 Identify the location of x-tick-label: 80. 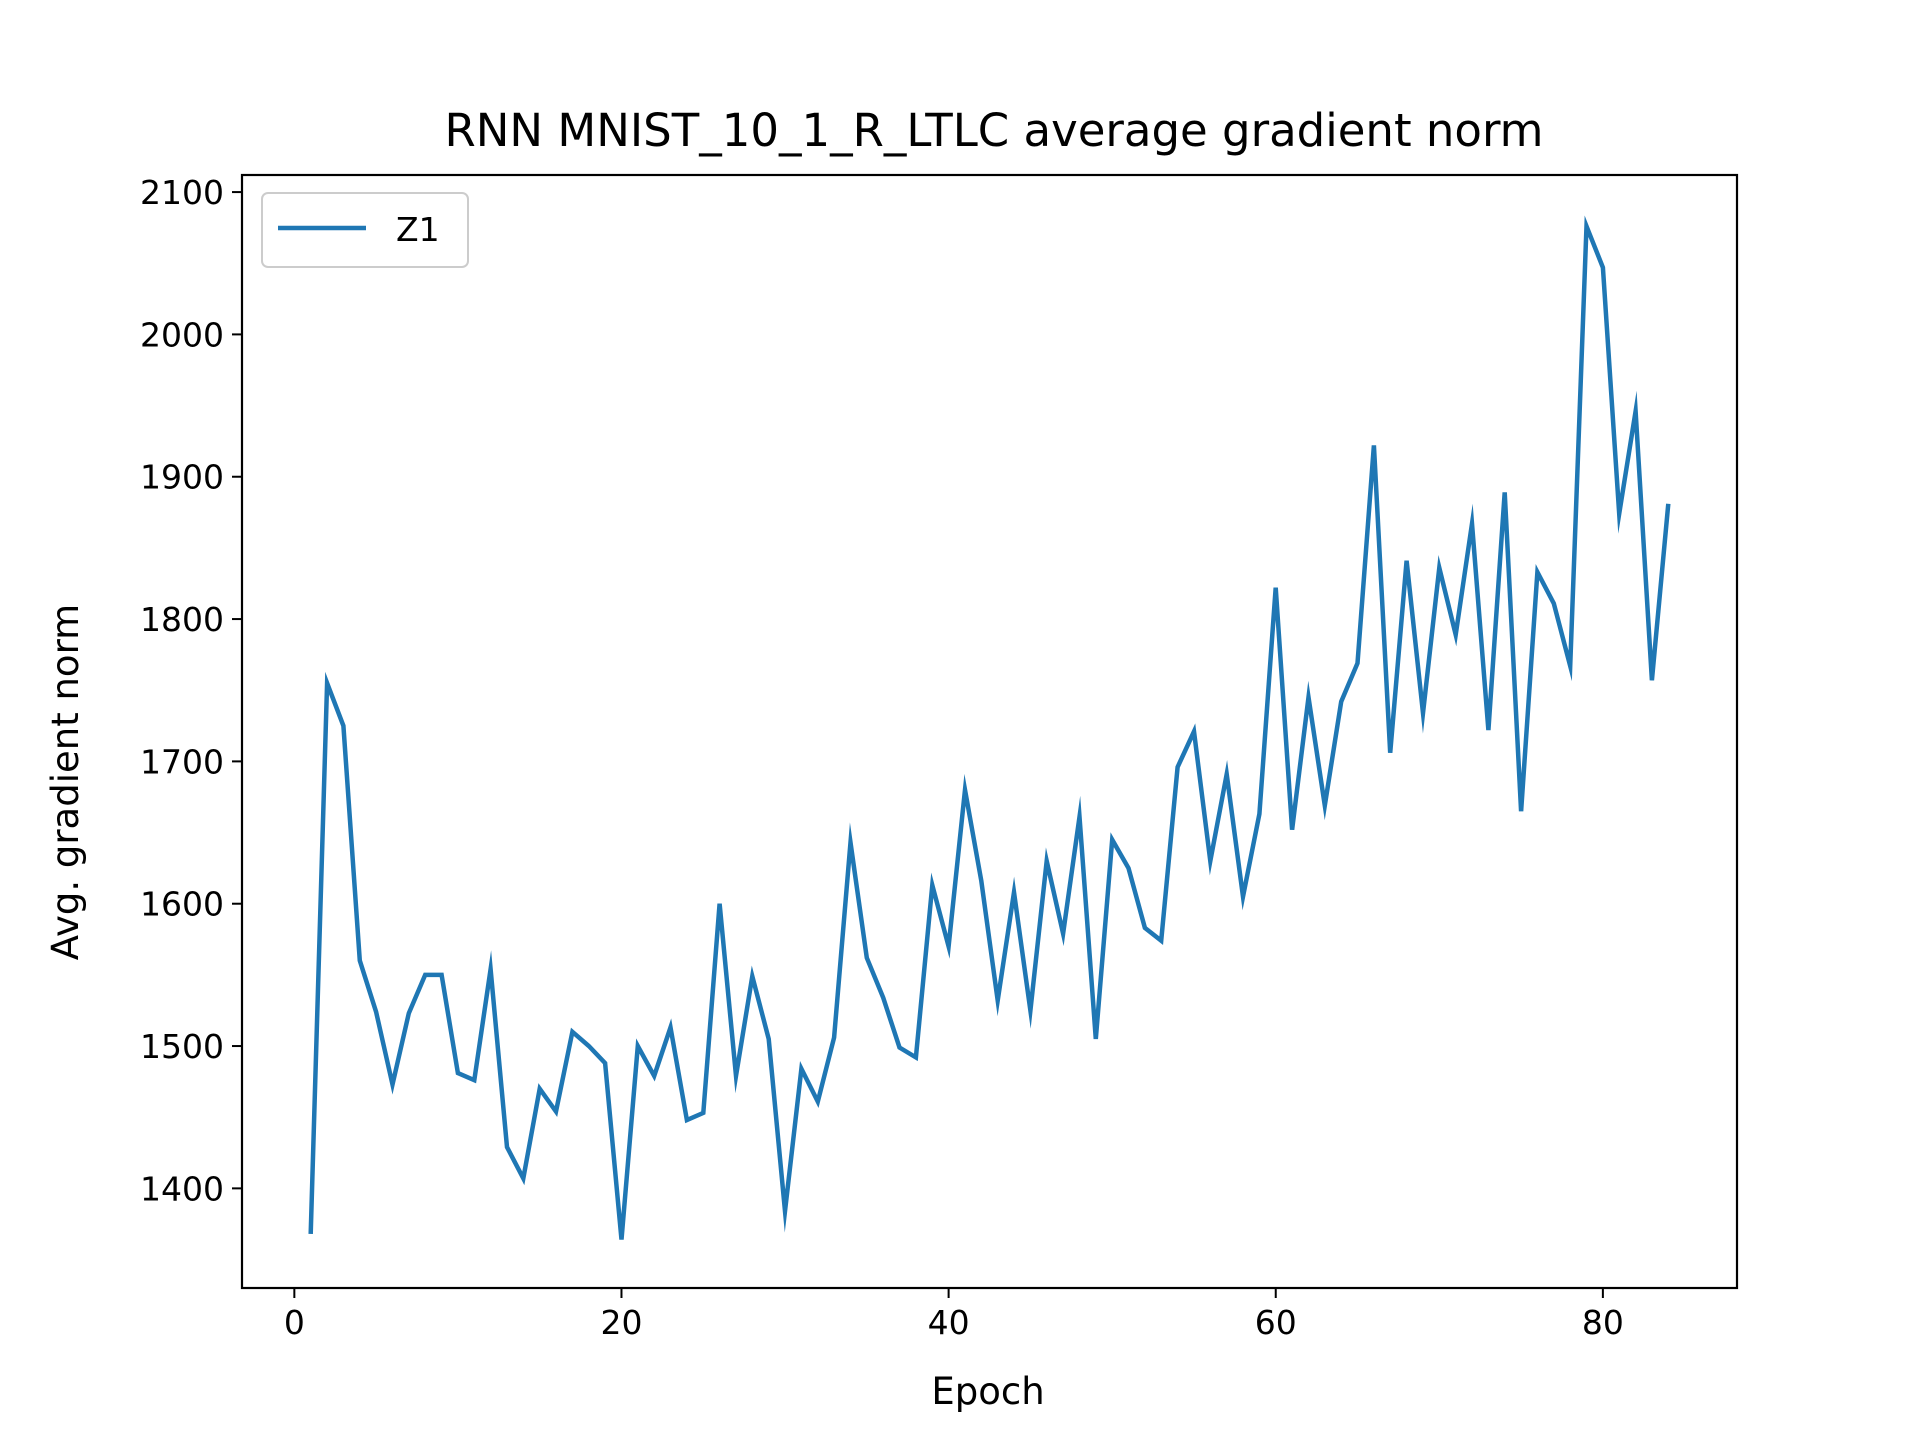
(1603, 1322).